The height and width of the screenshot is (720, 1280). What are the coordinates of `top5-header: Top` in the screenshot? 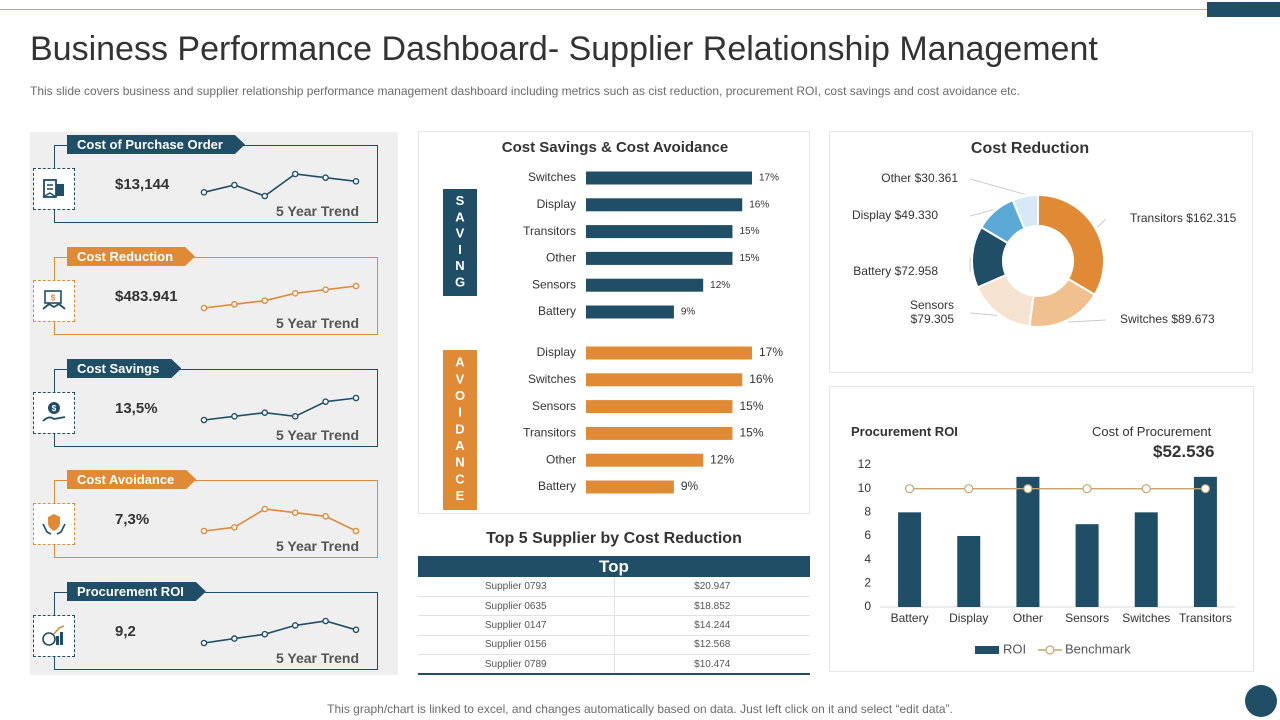 It's located at (614, 566).